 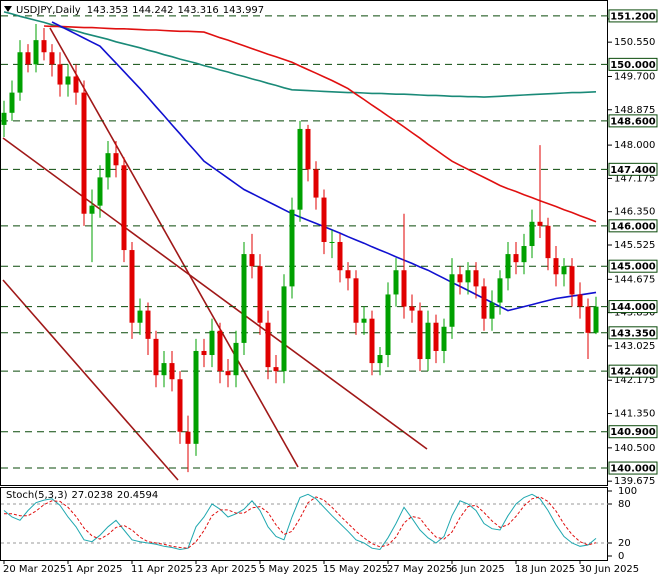 I want to click on level-label: 151.200, so click(x=633, y=16).